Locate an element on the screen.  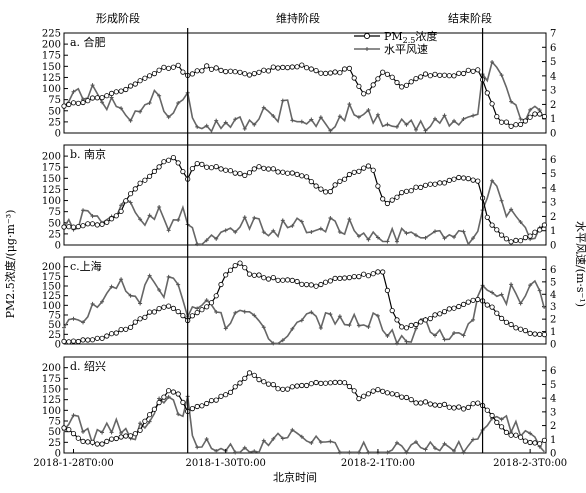
stage-label-1: 维持阶段 is located at coordinates (298, 18).